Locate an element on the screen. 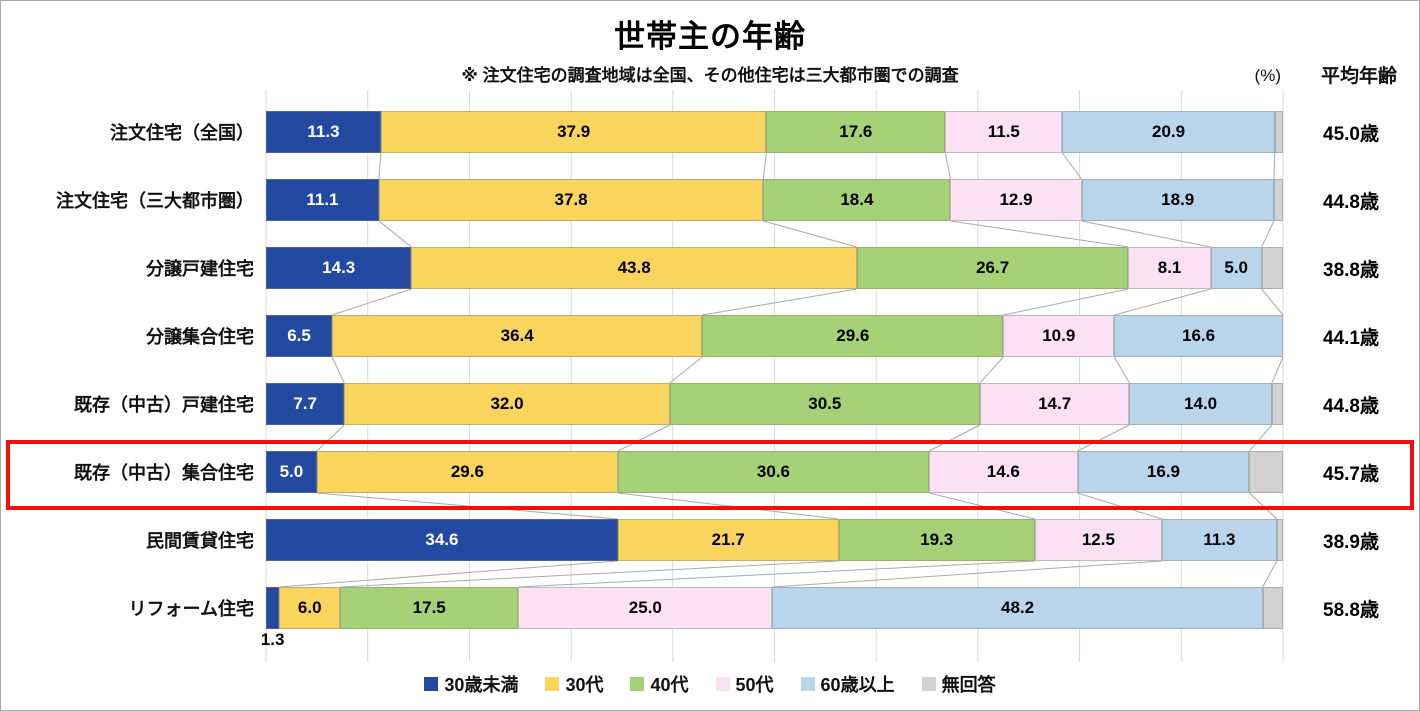  bar-segment-40代: 17.5 is located at coordinates (429, 608).